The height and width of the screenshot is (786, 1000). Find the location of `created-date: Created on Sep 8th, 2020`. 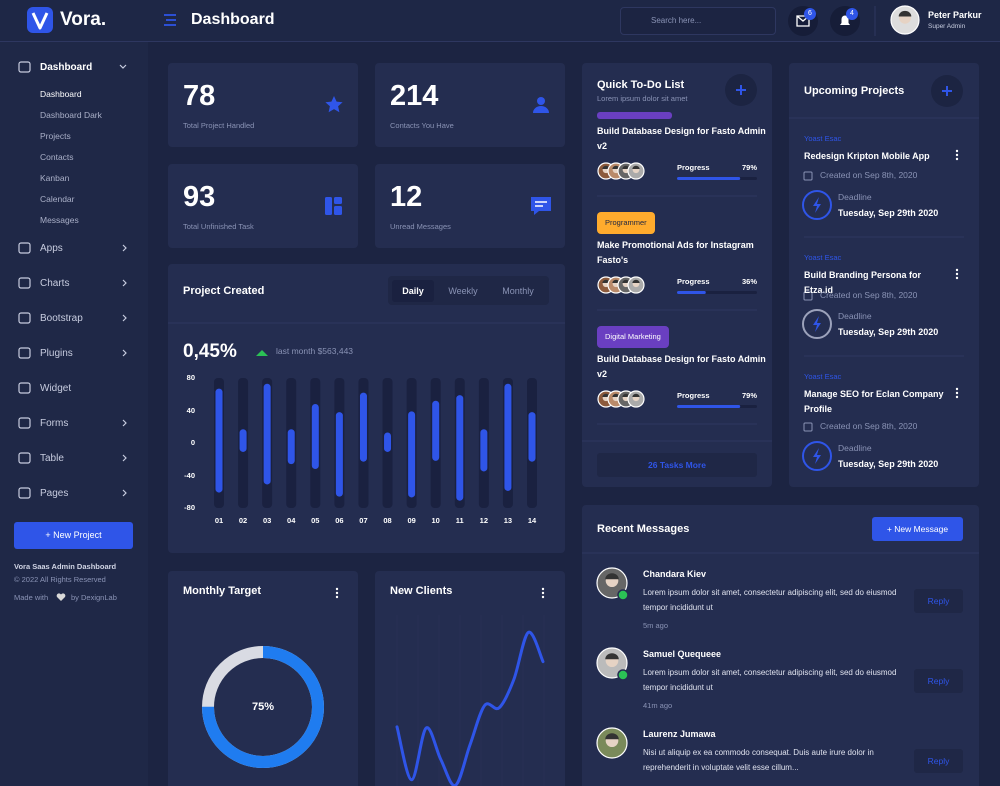

created-date: Created on Sep 8th, 2020 is located at coordinates (869, 175).